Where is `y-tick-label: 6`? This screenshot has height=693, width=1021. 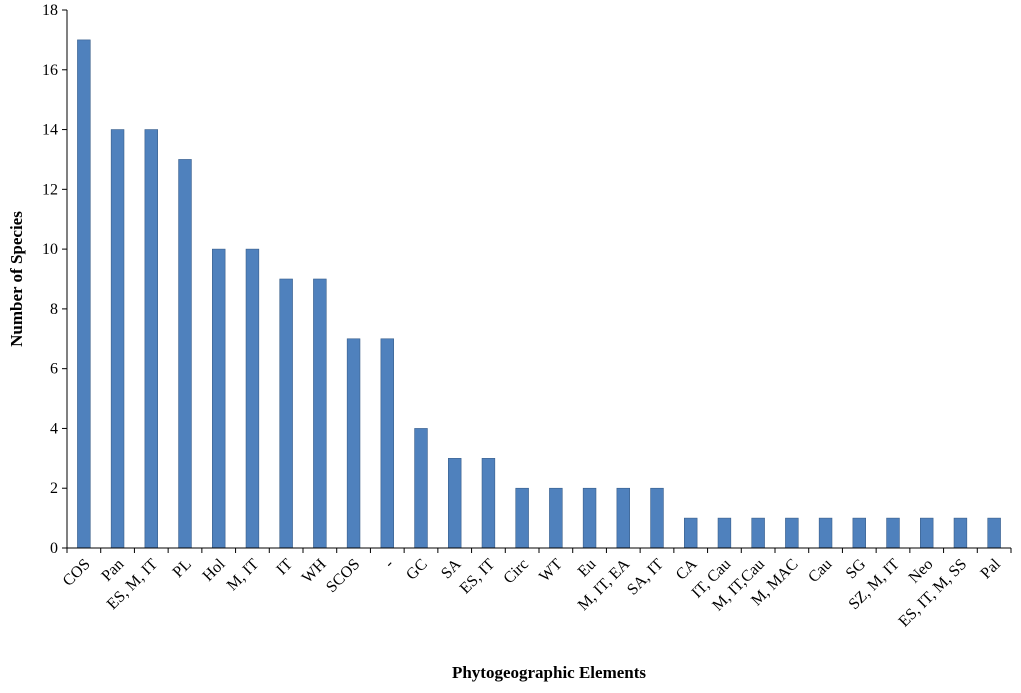
y-tick-label: 6 is located at coordinates (54, 369).